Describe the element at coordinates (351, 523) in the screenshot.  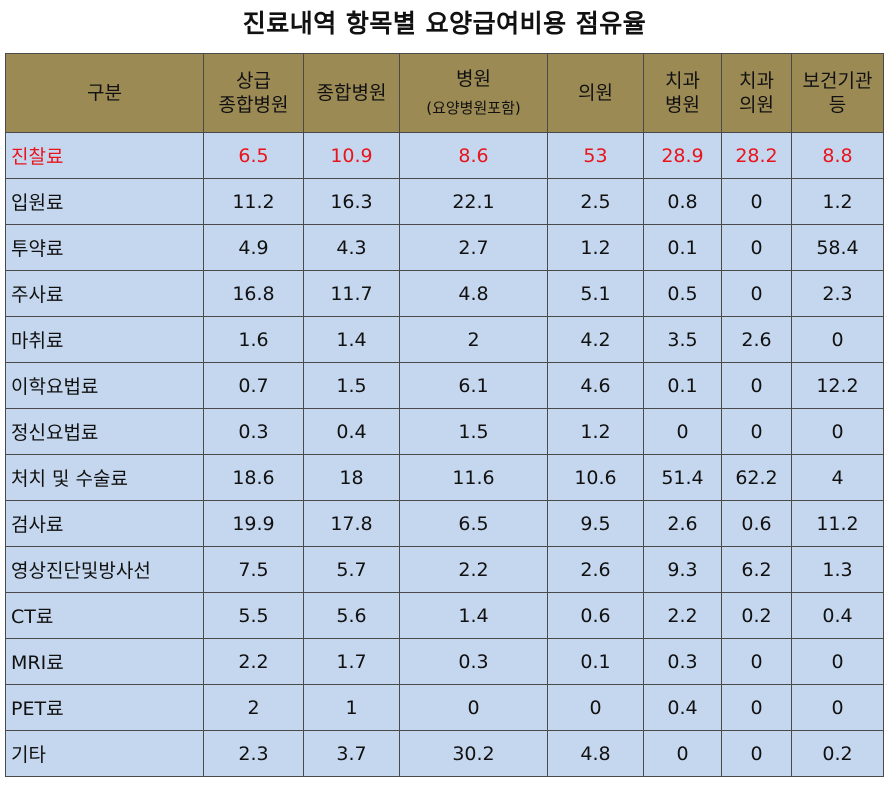
I see `value-cell: 17.8` at that location.